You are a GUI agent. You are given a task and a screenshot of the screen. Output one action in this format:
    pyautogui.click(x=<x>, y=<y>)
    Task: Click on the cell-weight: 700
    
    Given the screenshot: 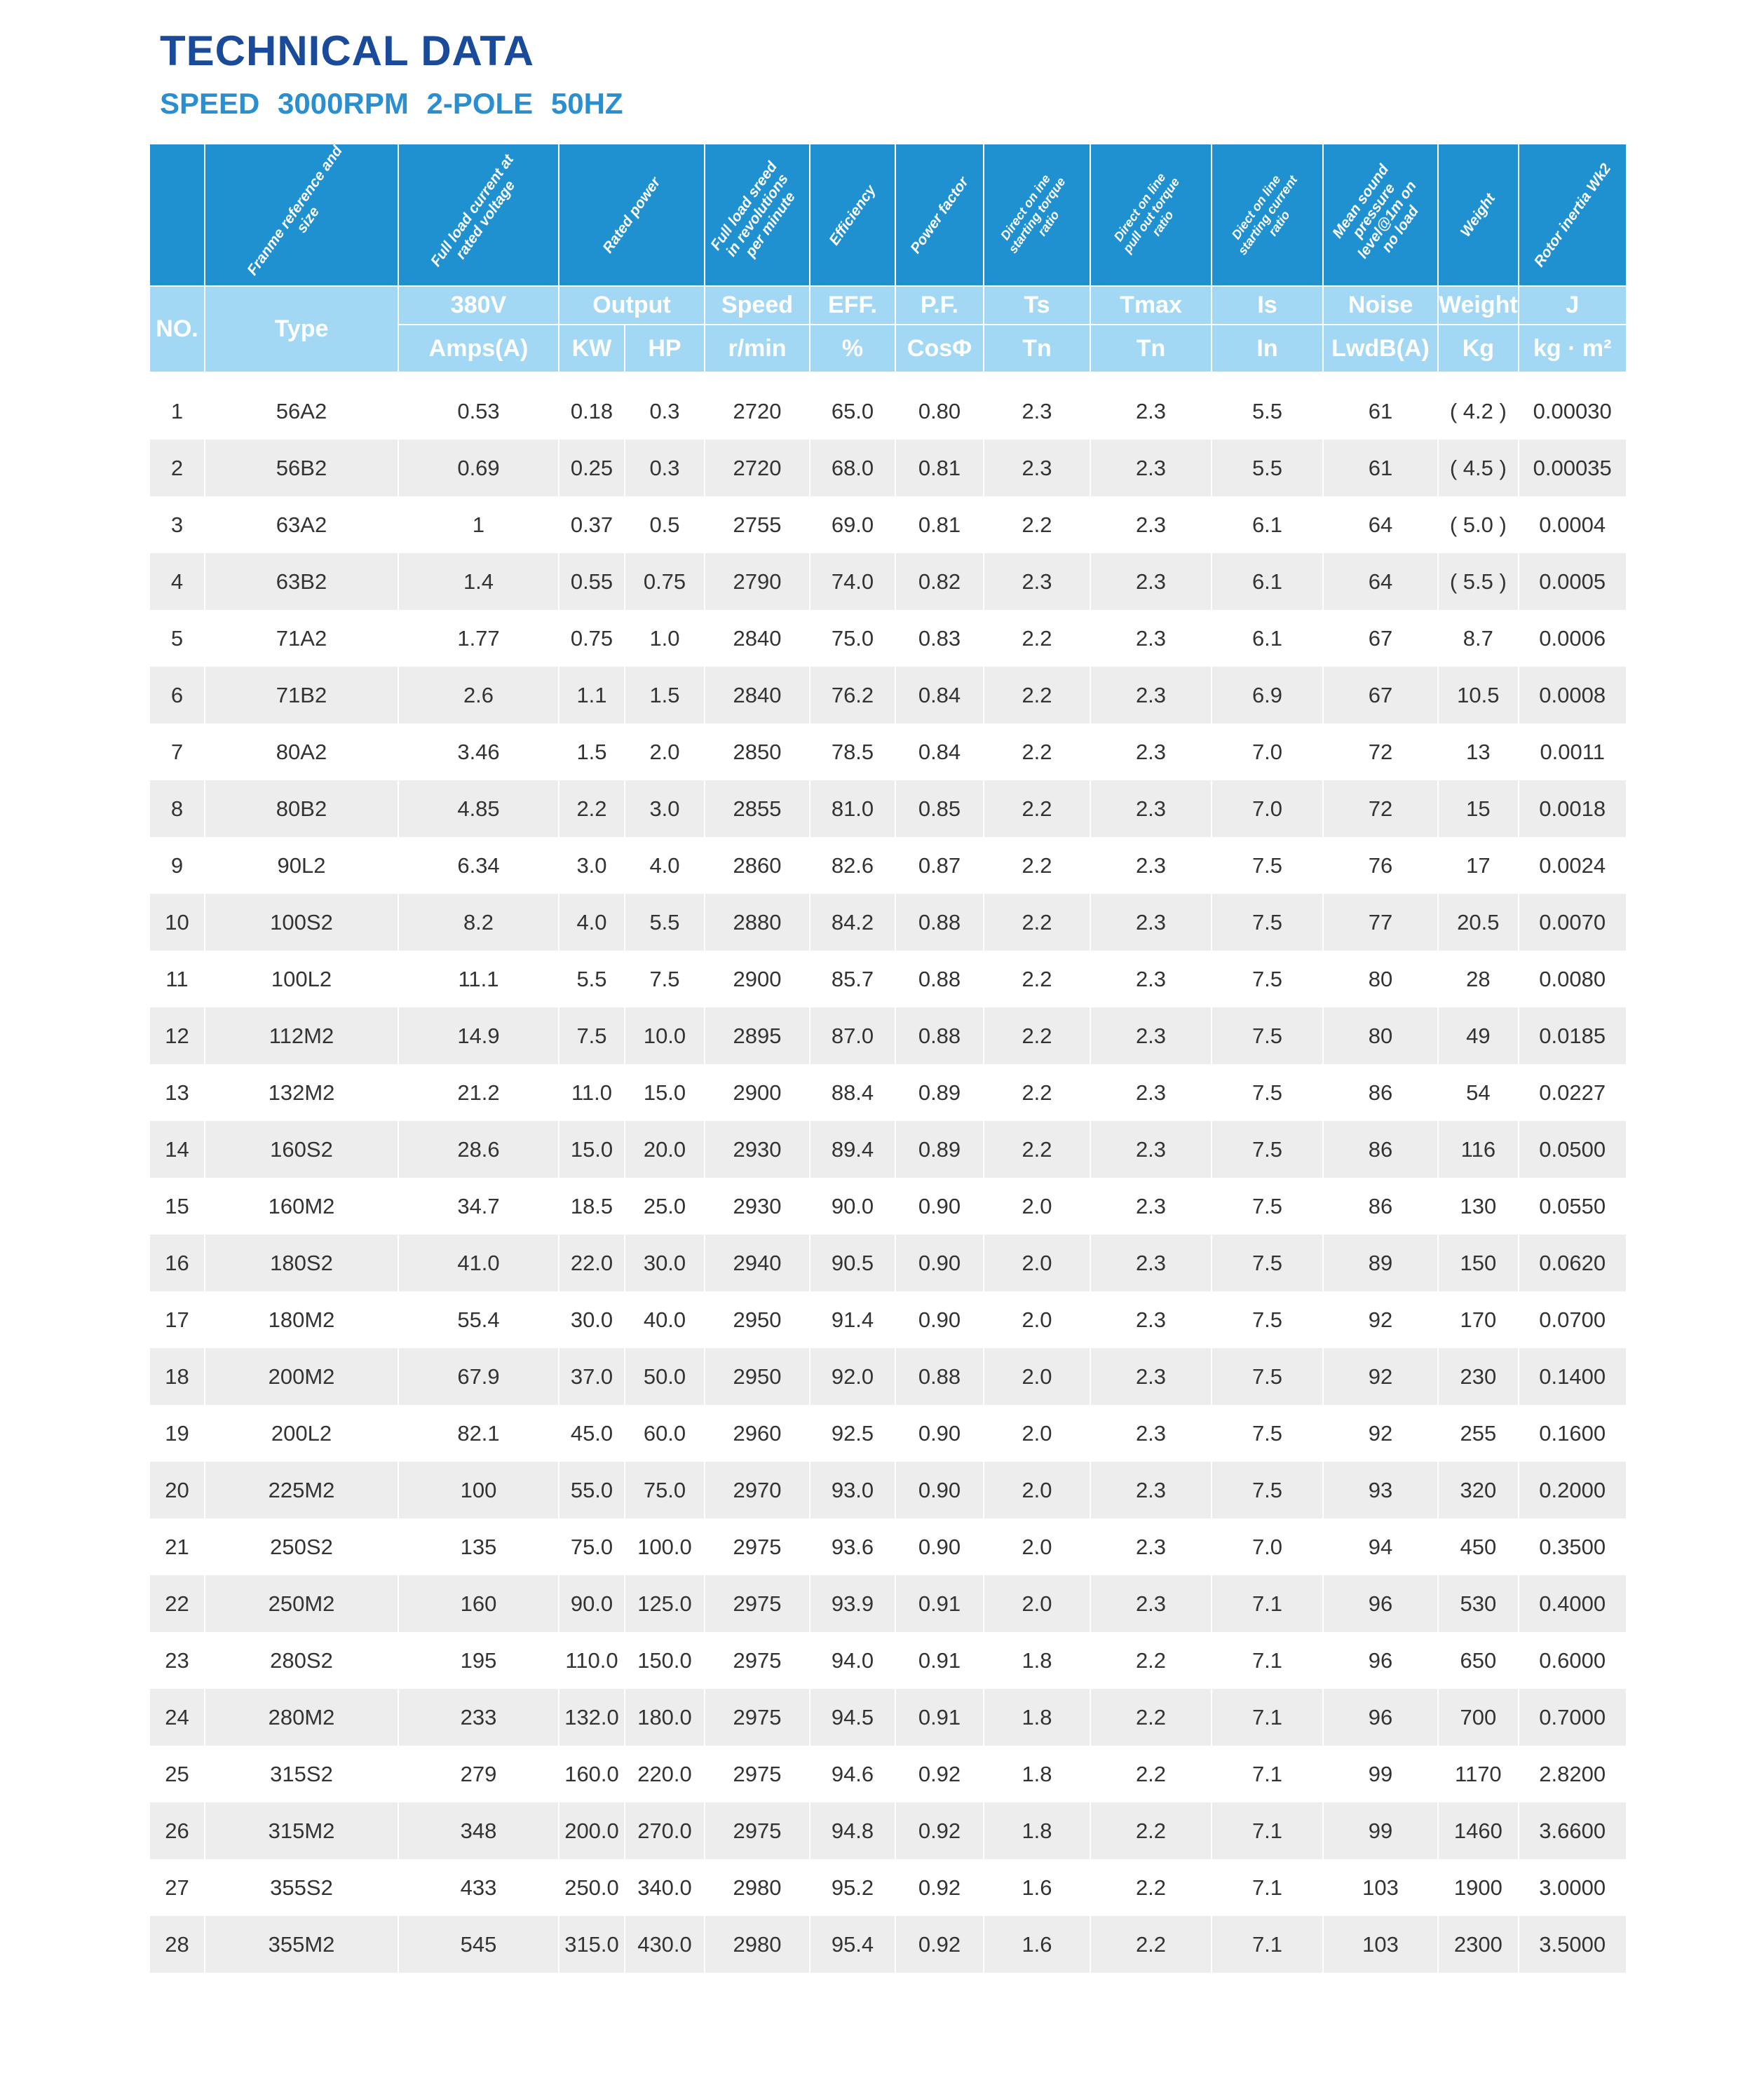 What is the action you would take?
    pyautogui.click(x=1478, y=1717)
    